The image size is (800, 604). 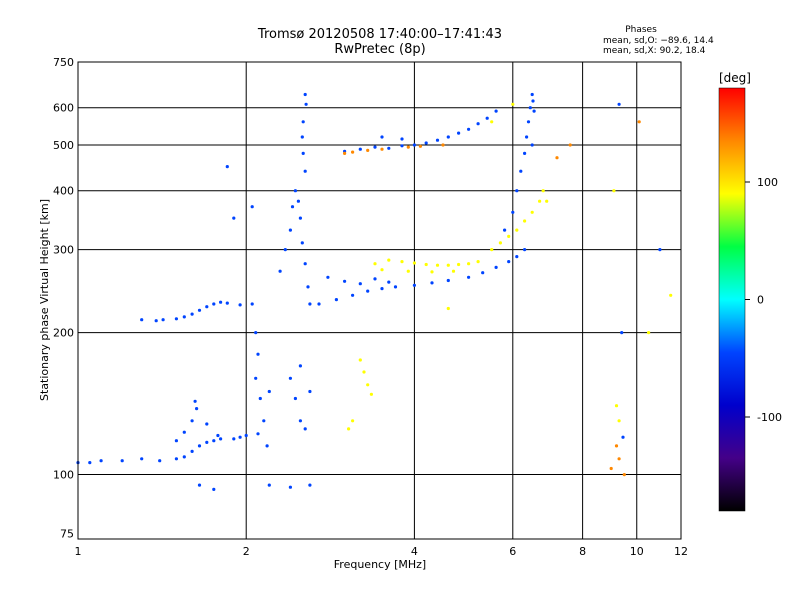 I want to click on x-tick-label: 6, so click(x=512, y=551).